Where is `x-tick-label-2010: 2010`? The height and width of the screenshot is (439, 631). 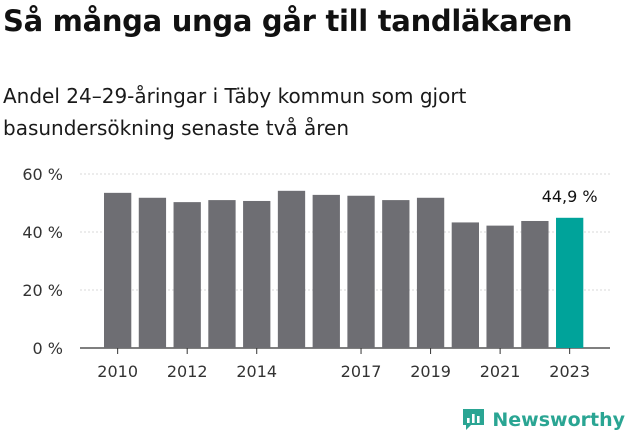
x-tick-label-2010: 2010 is located at coordinates (117, 371).